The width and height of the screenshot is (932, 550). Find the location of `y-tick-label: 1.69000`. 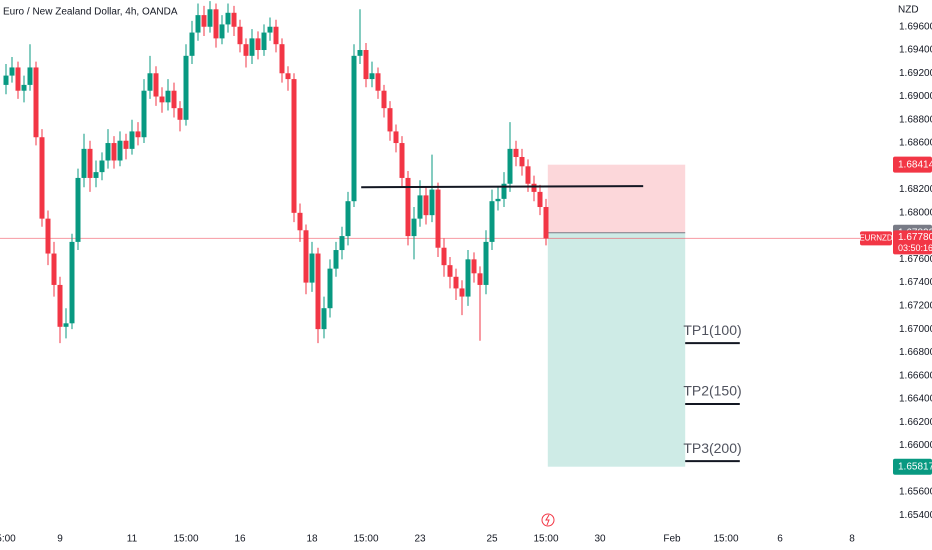

y-tick-label: 1.69000 is located at coordinates (915, 96).